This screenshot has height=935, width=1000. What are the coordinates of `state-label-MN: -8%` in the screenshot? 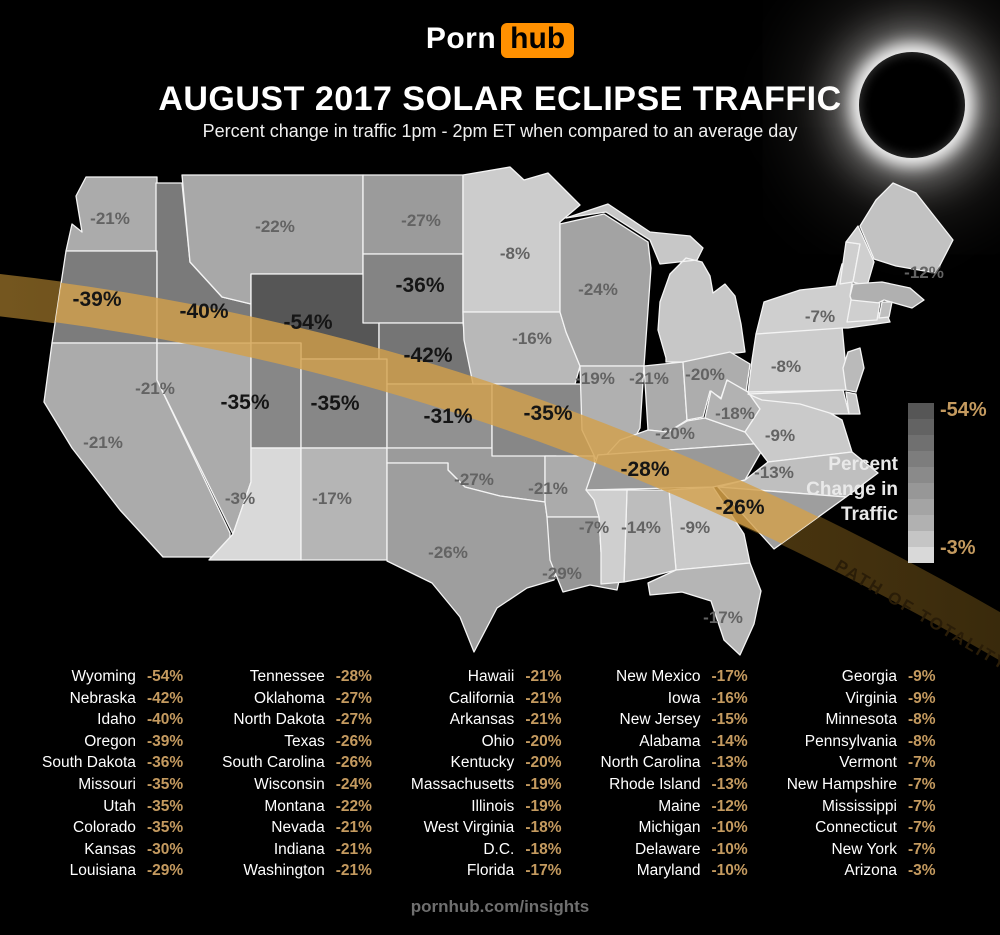 It's located at (515, 253).